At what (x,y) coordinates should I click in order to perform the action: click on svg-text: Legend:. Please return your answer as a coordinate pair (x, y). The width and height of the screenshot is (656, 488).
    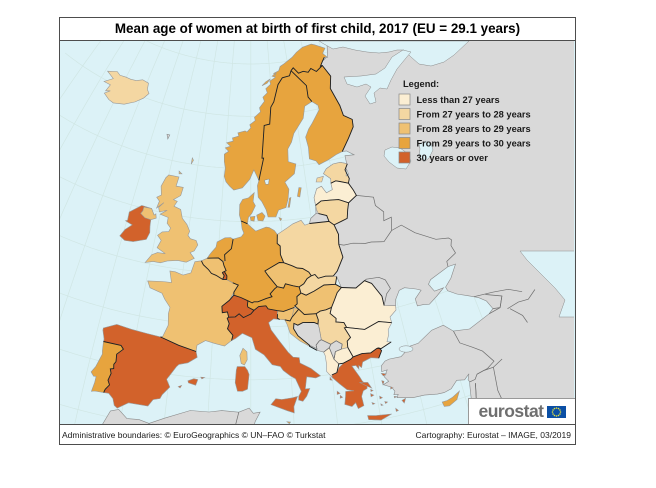
    Looking at the image, I should click on (421, 84).